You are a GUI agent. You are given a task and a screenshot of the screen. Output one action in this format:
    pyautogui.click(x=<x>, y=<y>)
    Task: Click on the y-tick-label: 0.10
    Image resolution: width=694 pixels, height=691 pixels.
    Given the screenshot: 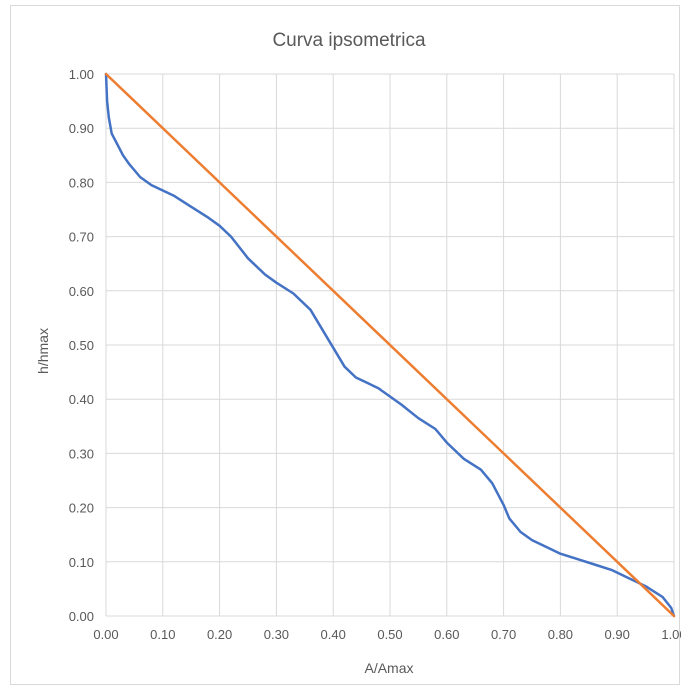 What is the action you would take?
    pyautogui.click(x=81, y=562)
    